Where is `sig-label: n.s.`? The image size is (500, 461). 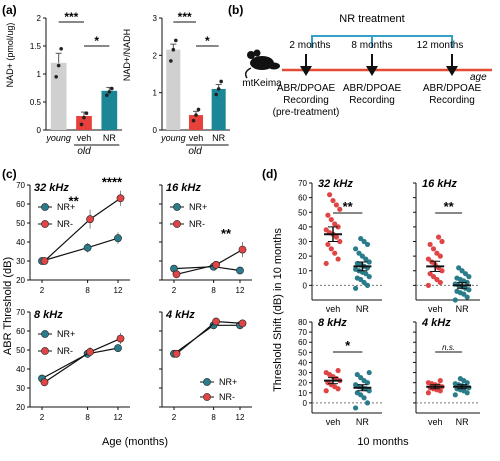
sig-label: n.s. is located at coordinates (448, 347).